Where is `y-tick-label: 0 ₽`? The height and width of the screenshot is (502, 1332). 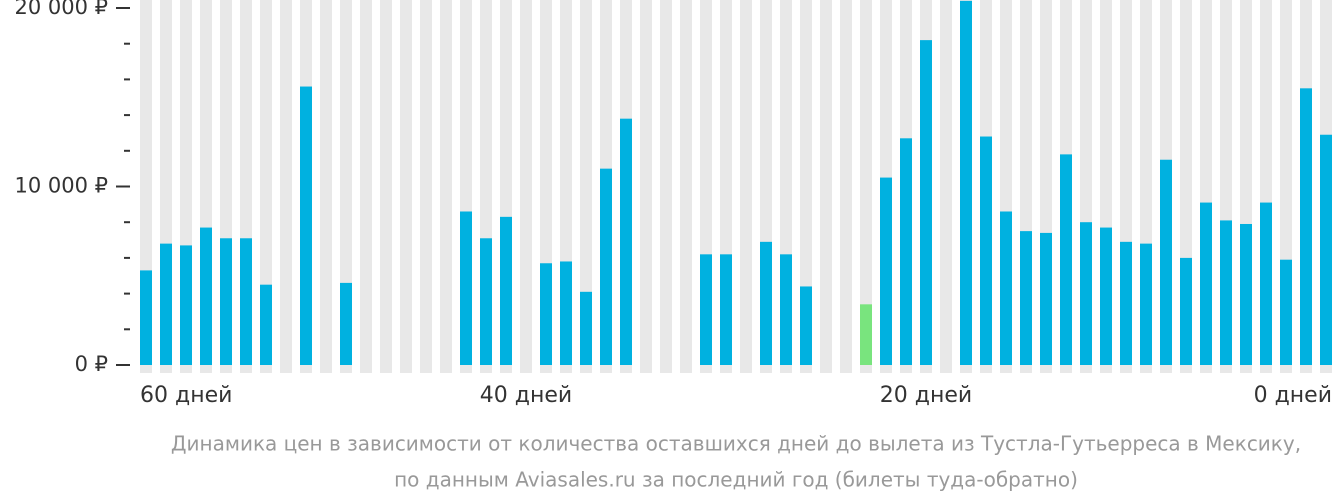
y-tick-label: 0 ₽ is located at coordinates (91, 364).